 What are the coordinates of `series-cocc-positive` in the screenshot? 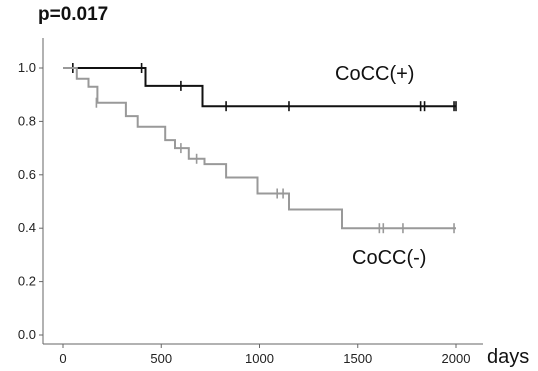 It's located at (260, 87).